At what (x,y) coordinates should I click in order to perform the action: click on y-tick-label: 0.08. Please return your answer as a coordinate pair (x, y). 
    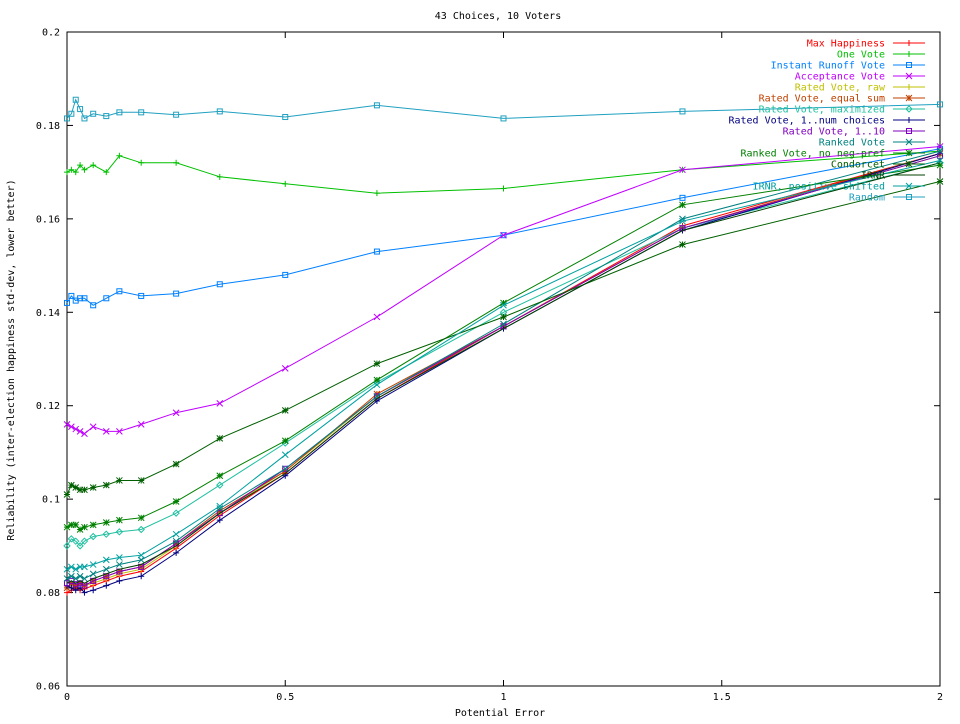
    Looking at the image, I should click on (48, 593).